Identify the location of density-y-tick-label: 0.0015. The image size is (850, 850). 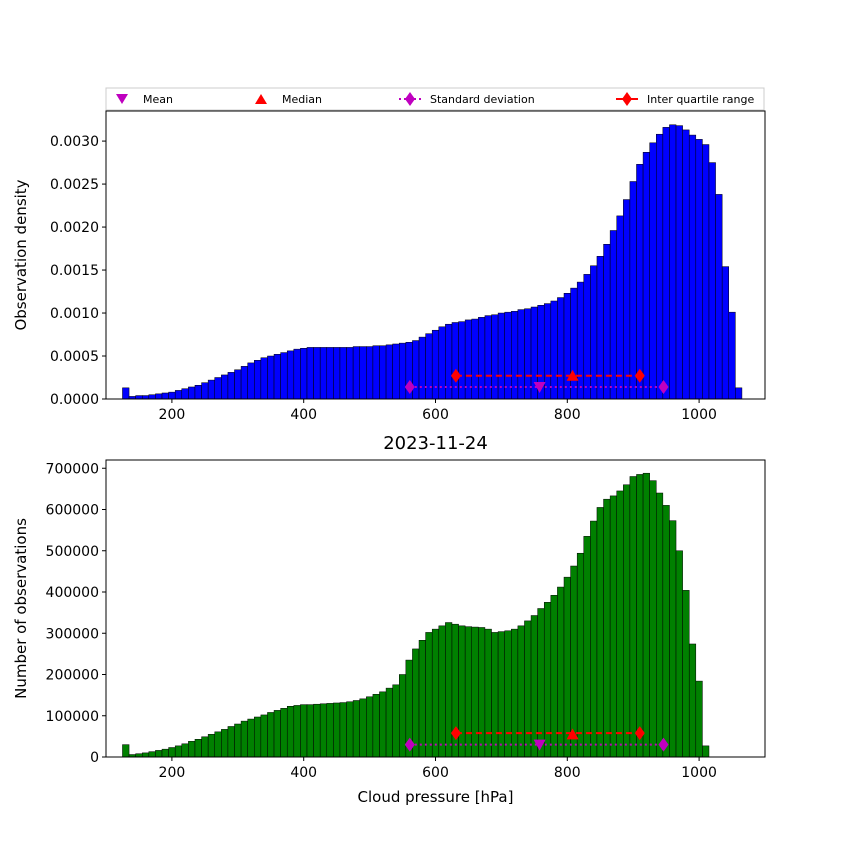
(74, 271).